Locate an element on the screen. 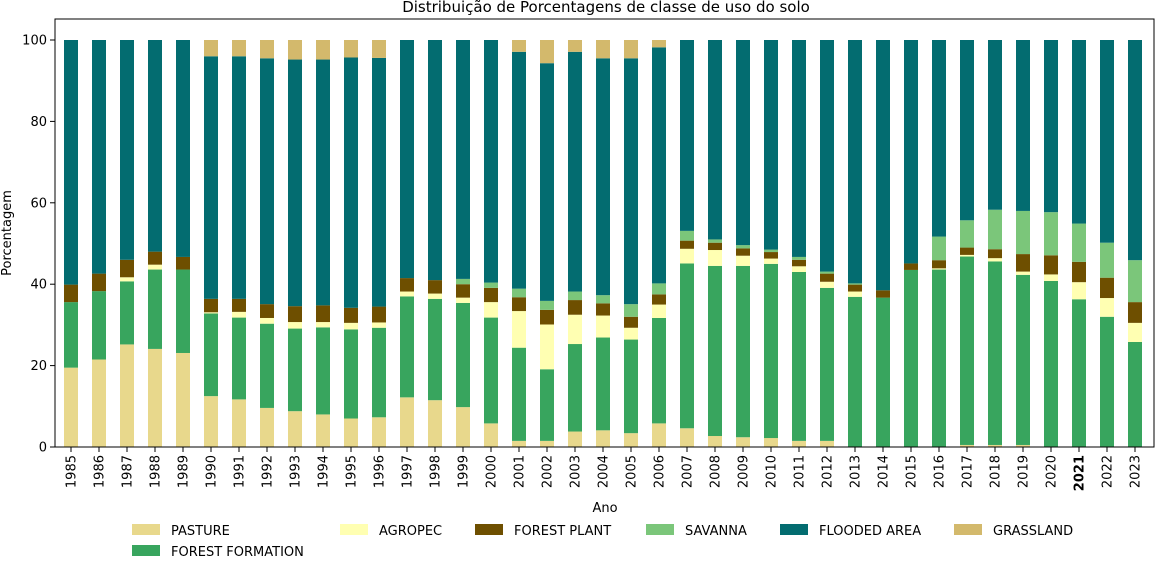  bar-segment-2018-flooded-area is located at coordinates (995, 125).